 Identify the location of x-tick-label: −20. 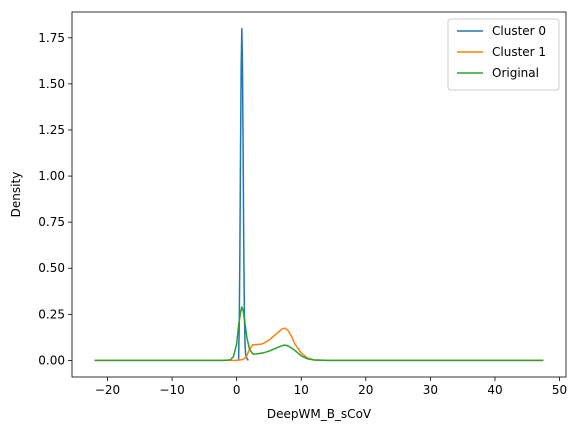
(107, 390).